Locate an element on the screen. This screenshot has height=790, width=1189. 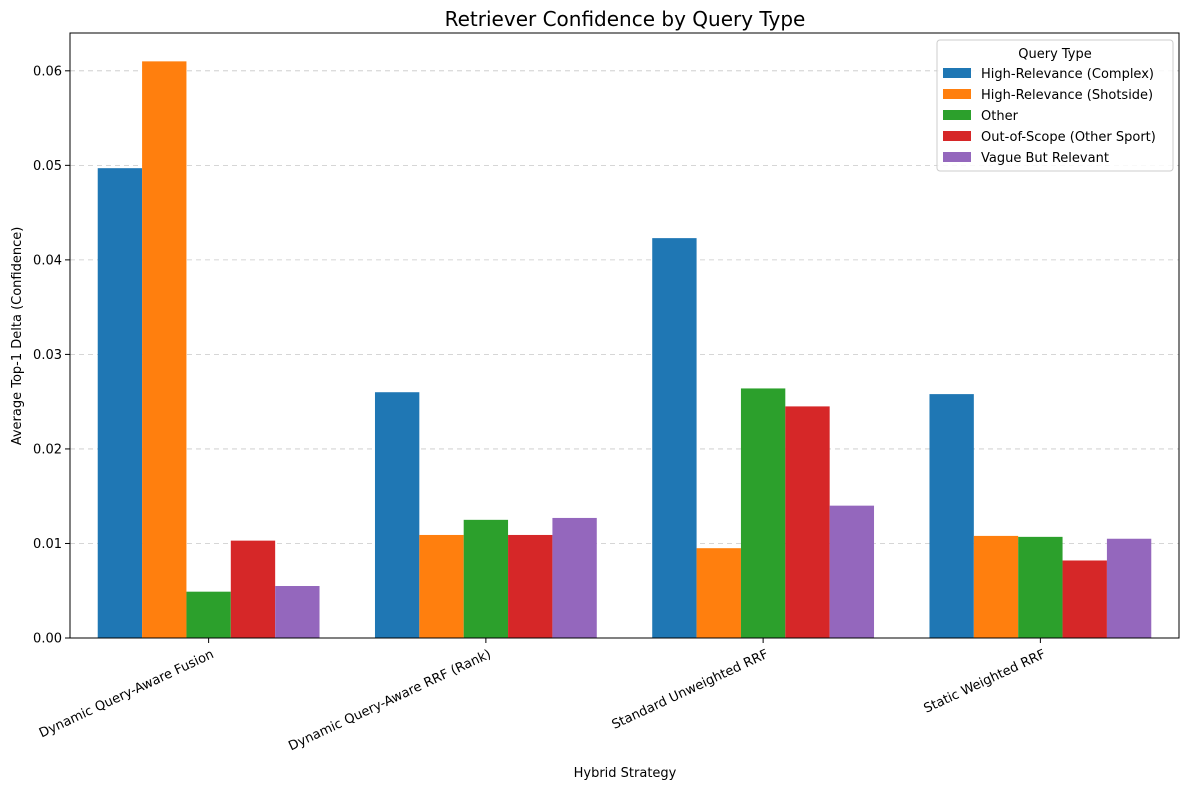
x-tick-label: Dynamic Query-Aware RRF (Rank) is located at coordinates (389, 700).